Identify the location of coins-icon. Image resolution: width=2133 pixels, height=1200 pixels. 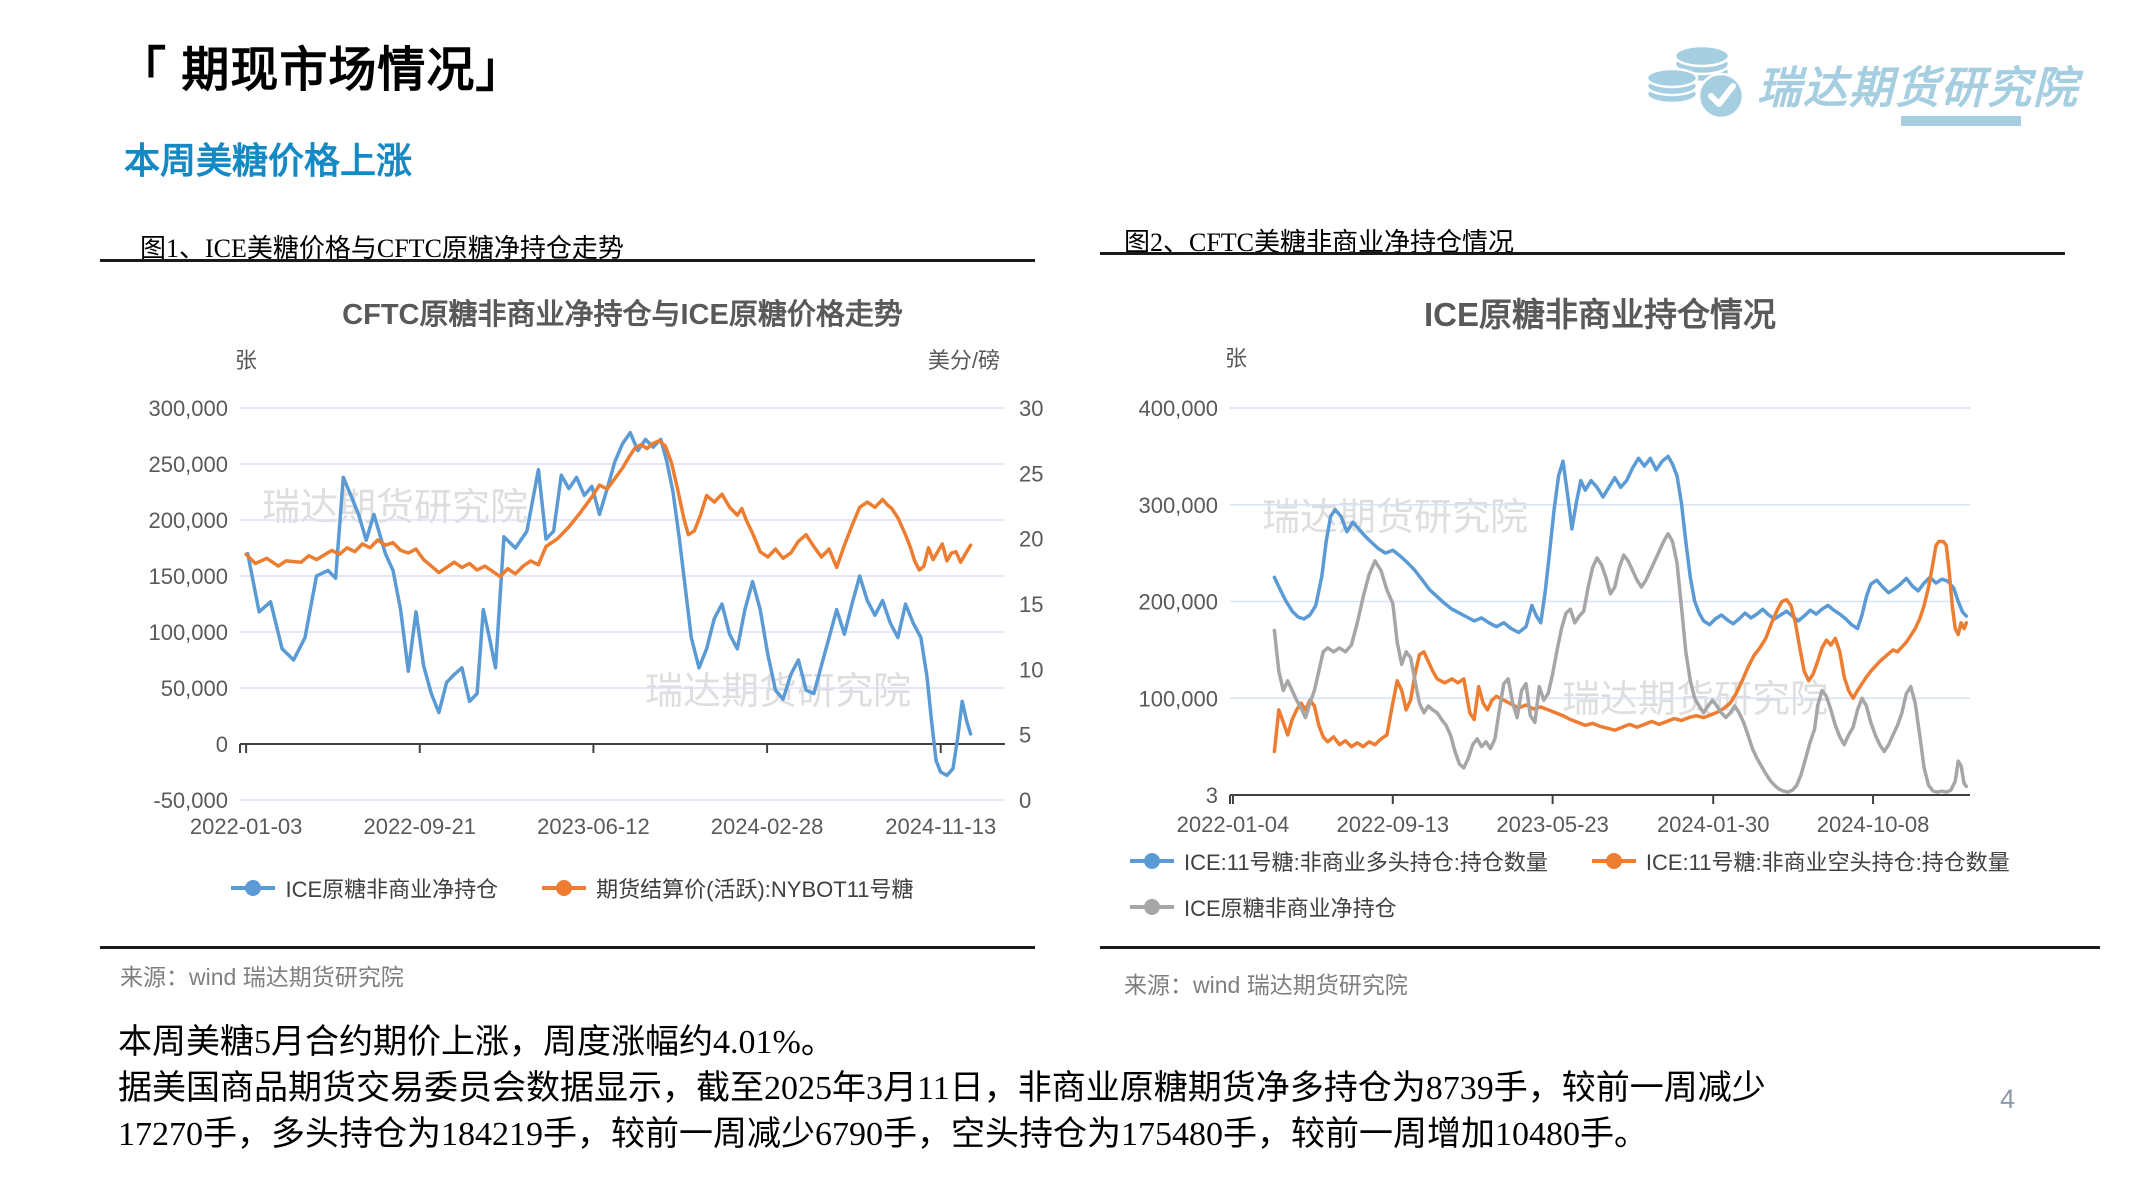
(1695, 82).